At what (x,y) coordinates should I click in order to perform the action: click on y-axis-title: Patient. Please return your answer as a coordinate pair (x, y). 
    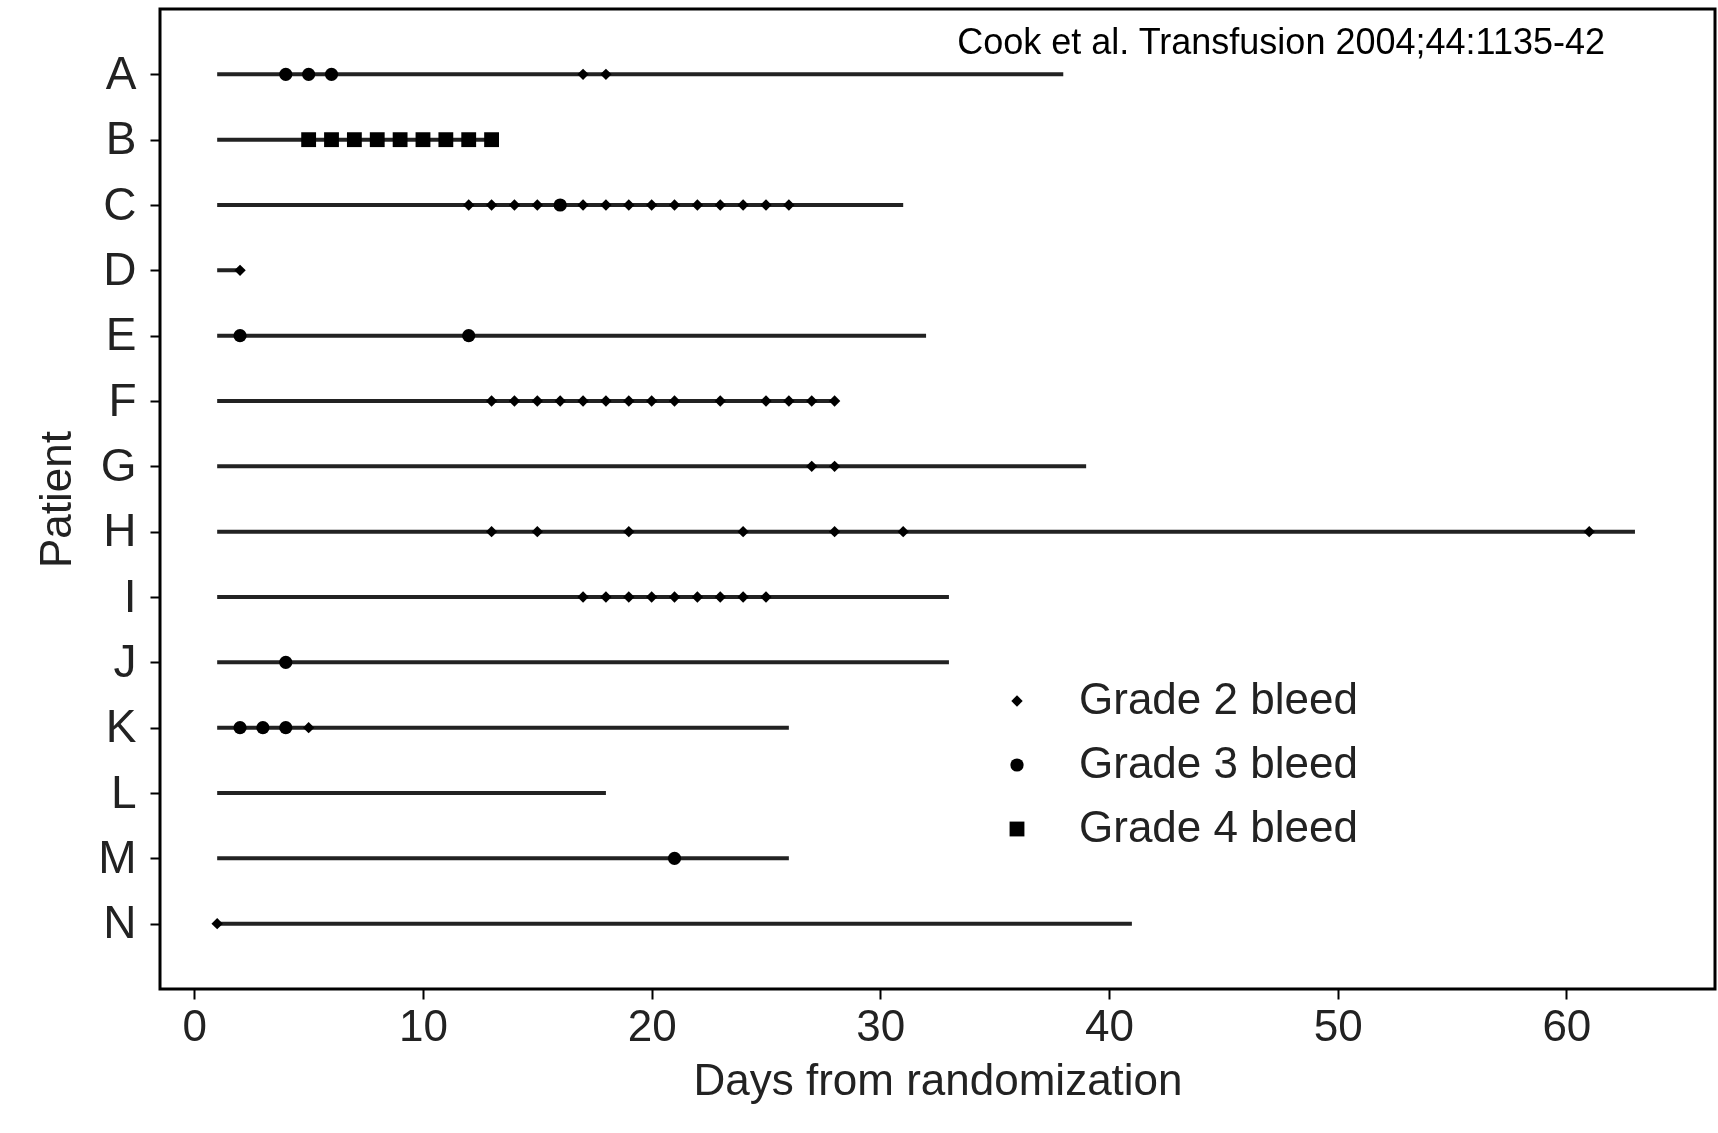
    Looking at the image, I should click on (56, 499).